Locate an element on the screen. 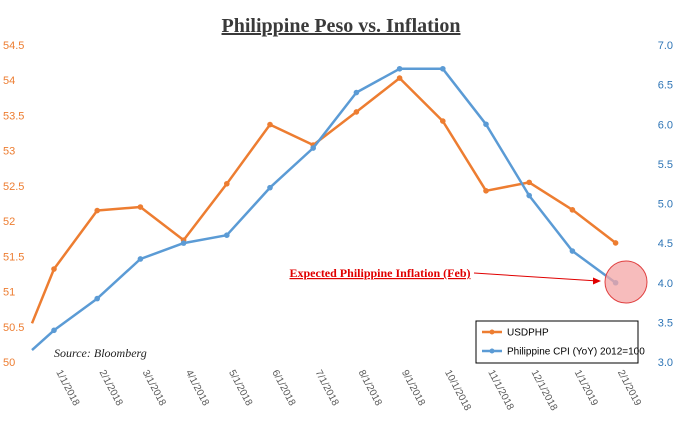  right-axis-tick-label: 6.0 is located at coordinates (665, 125).